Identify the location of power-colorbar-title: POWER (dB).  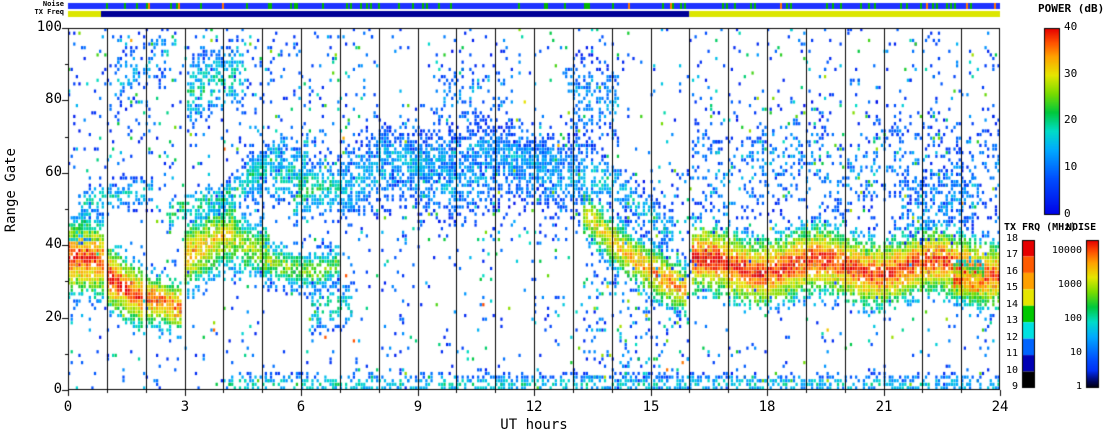
(1071, 8).